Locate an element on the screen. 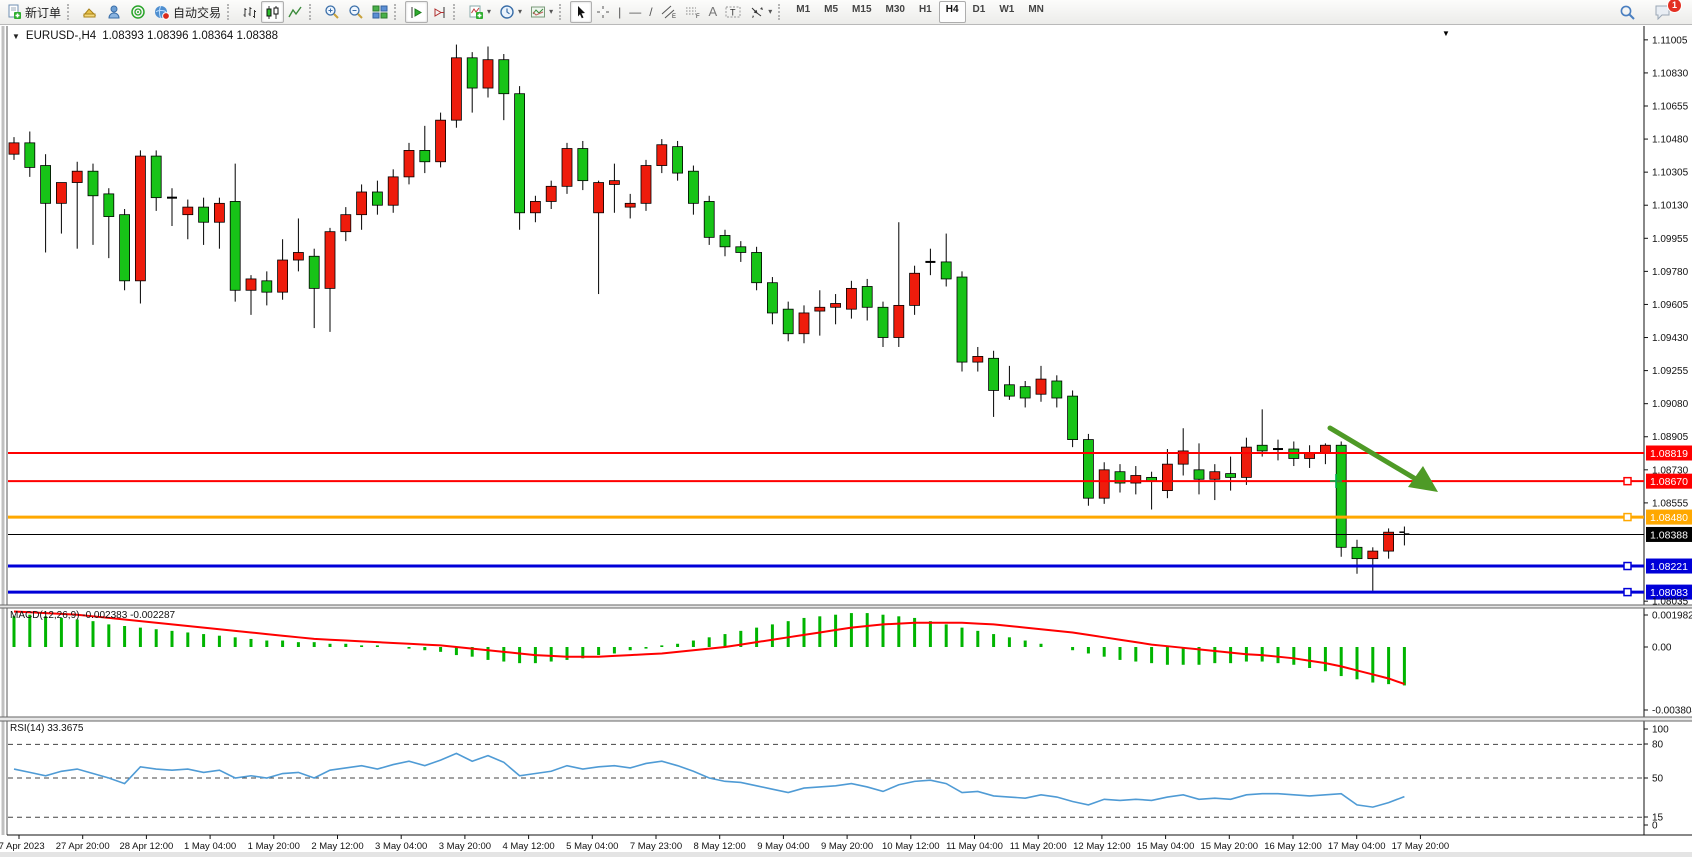 This screenshot has height=857, width=1692. indicator-axis: 0.001982 0.00 -0.003804 100 80 50 150 is located at coordinates (1668, 721).